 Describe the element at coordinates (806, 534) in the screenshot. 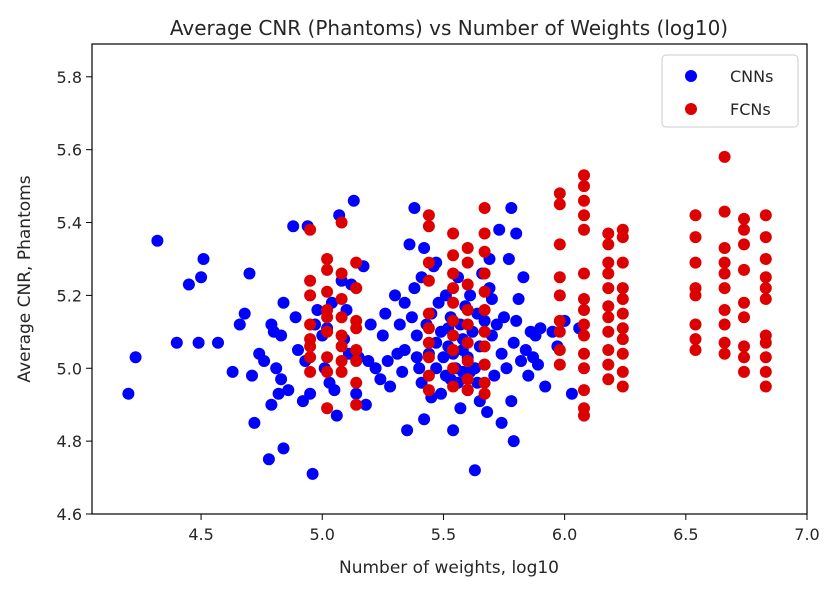

I see `x-tick-label: 7.0` at that location.